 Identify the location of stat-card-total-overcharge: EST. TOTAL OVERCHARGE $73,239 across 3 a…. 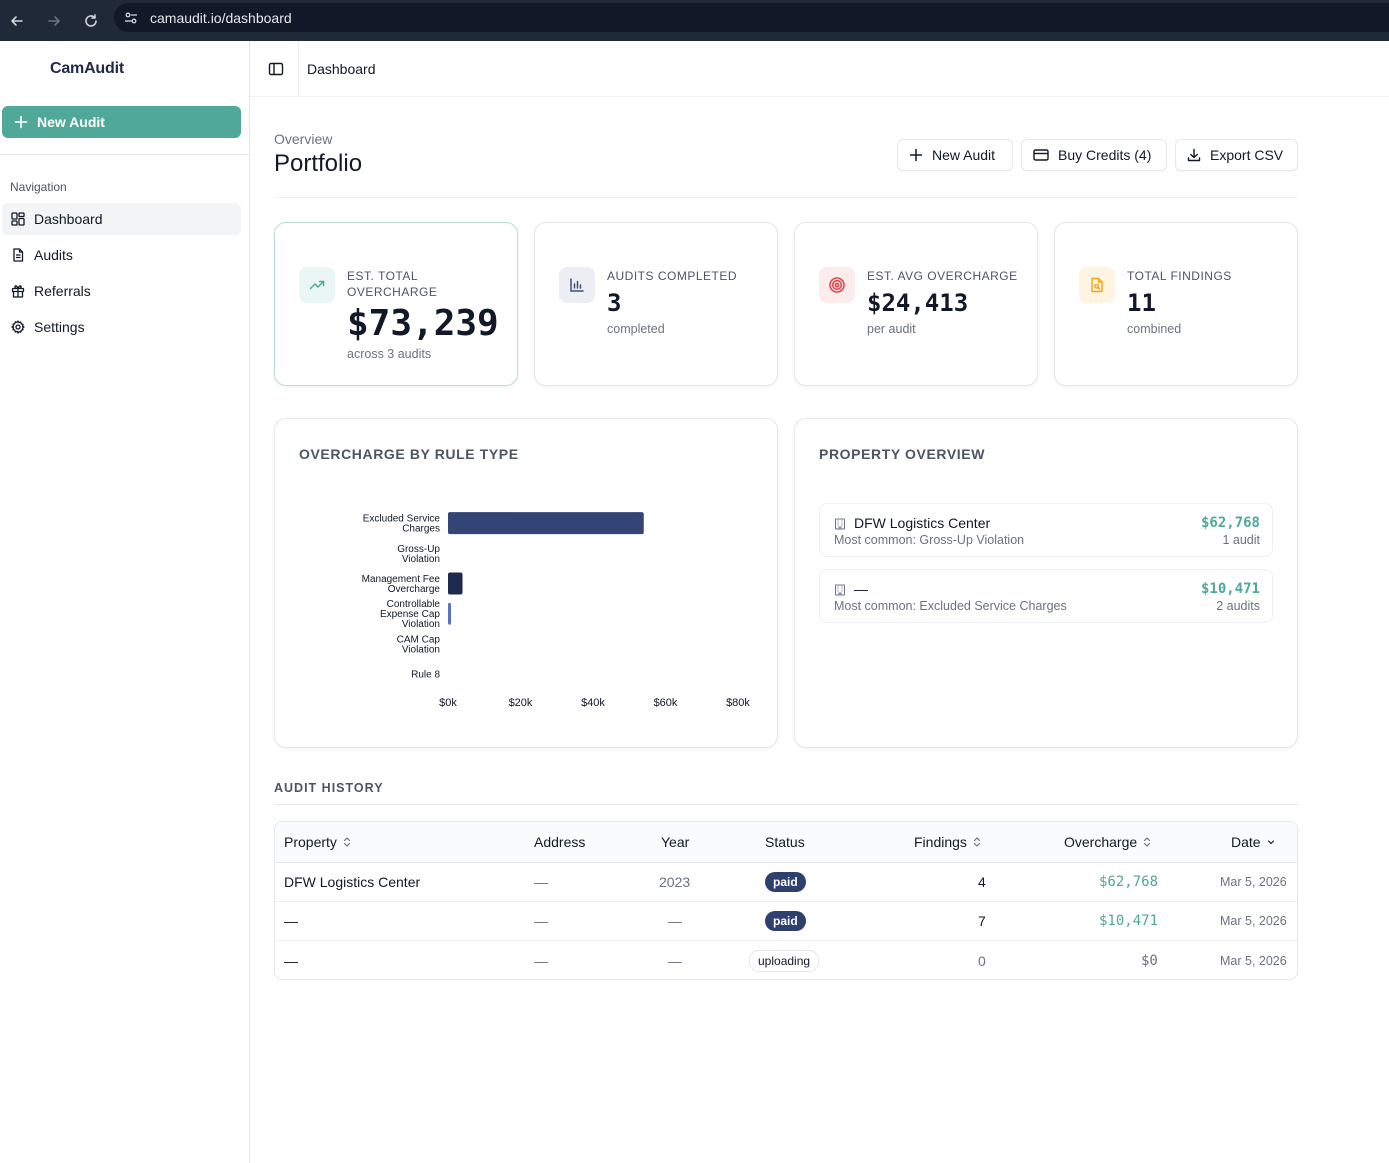
(396, 304).